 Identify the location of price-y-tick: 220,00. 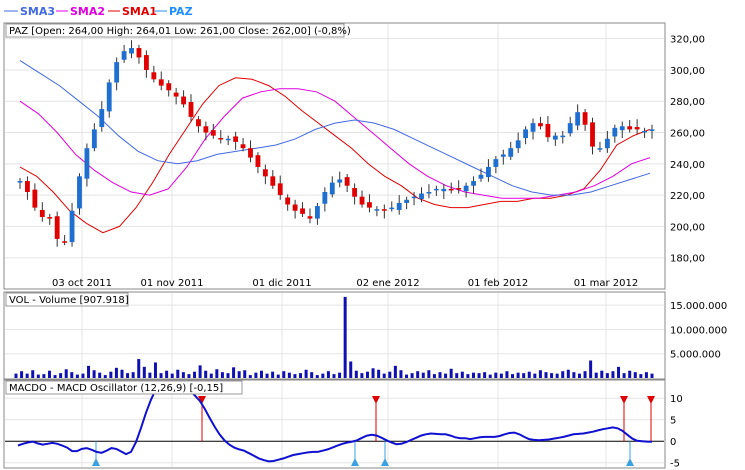
(687, 196).